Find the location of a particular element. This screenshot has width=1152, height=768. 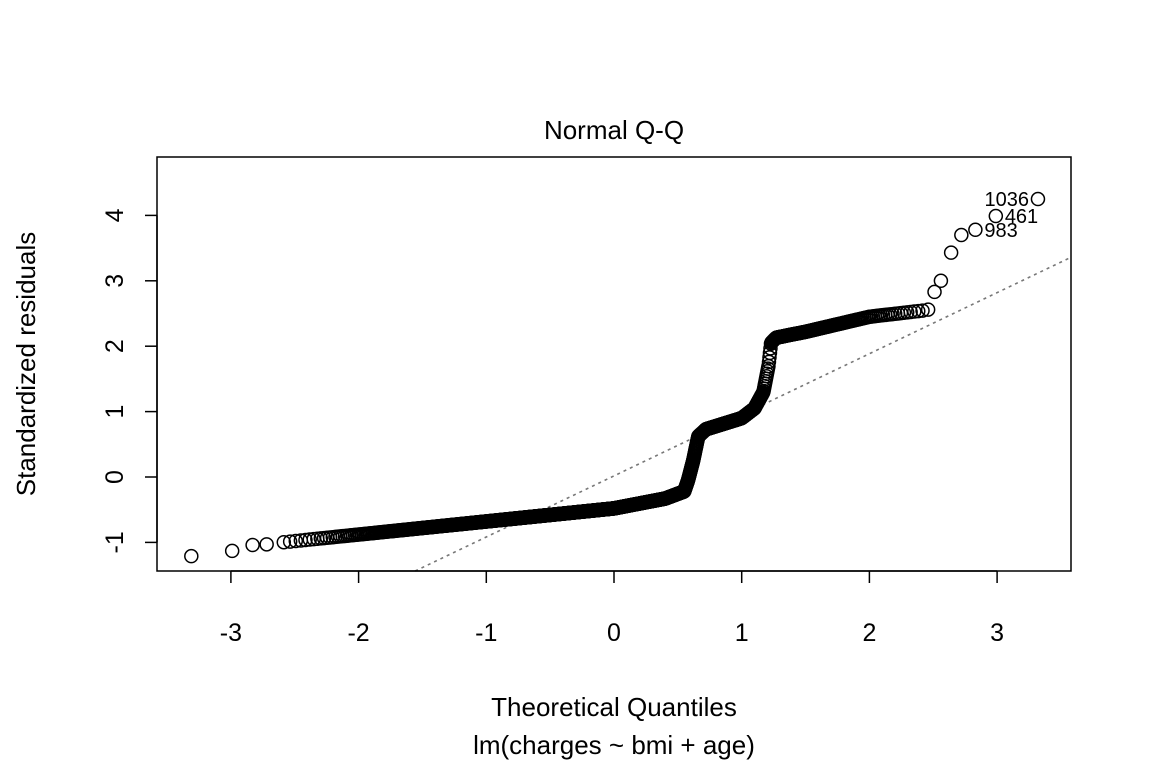

x-tick-label: -3 is located at coordinates (231, 633).